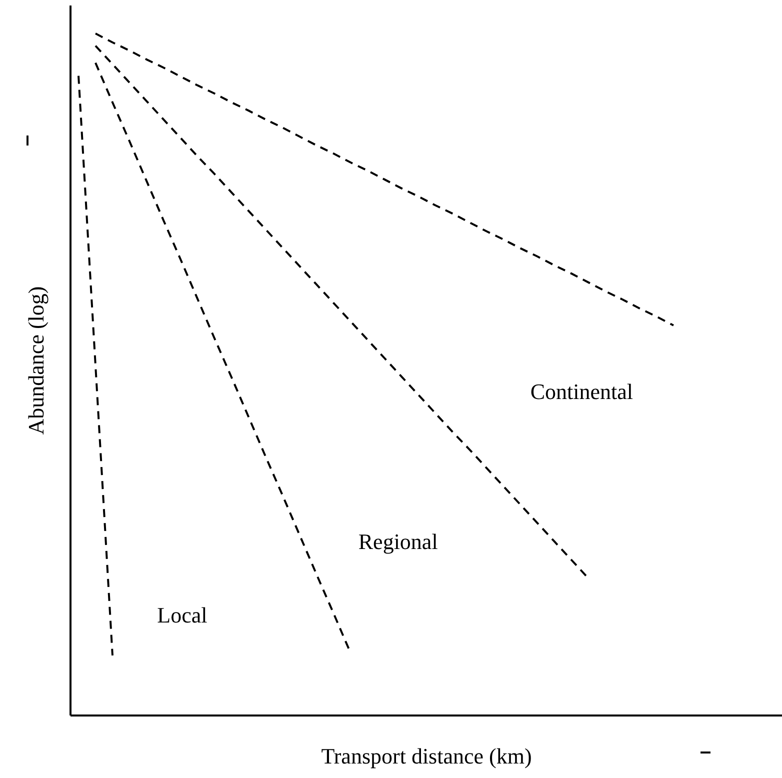 The height and width of the screenshot is (778, 782). What do you see at coordinates (426, 756) in the screenshot?
I see `x-axis-title: Transport distance (km)` at bounding box center [426, 756].